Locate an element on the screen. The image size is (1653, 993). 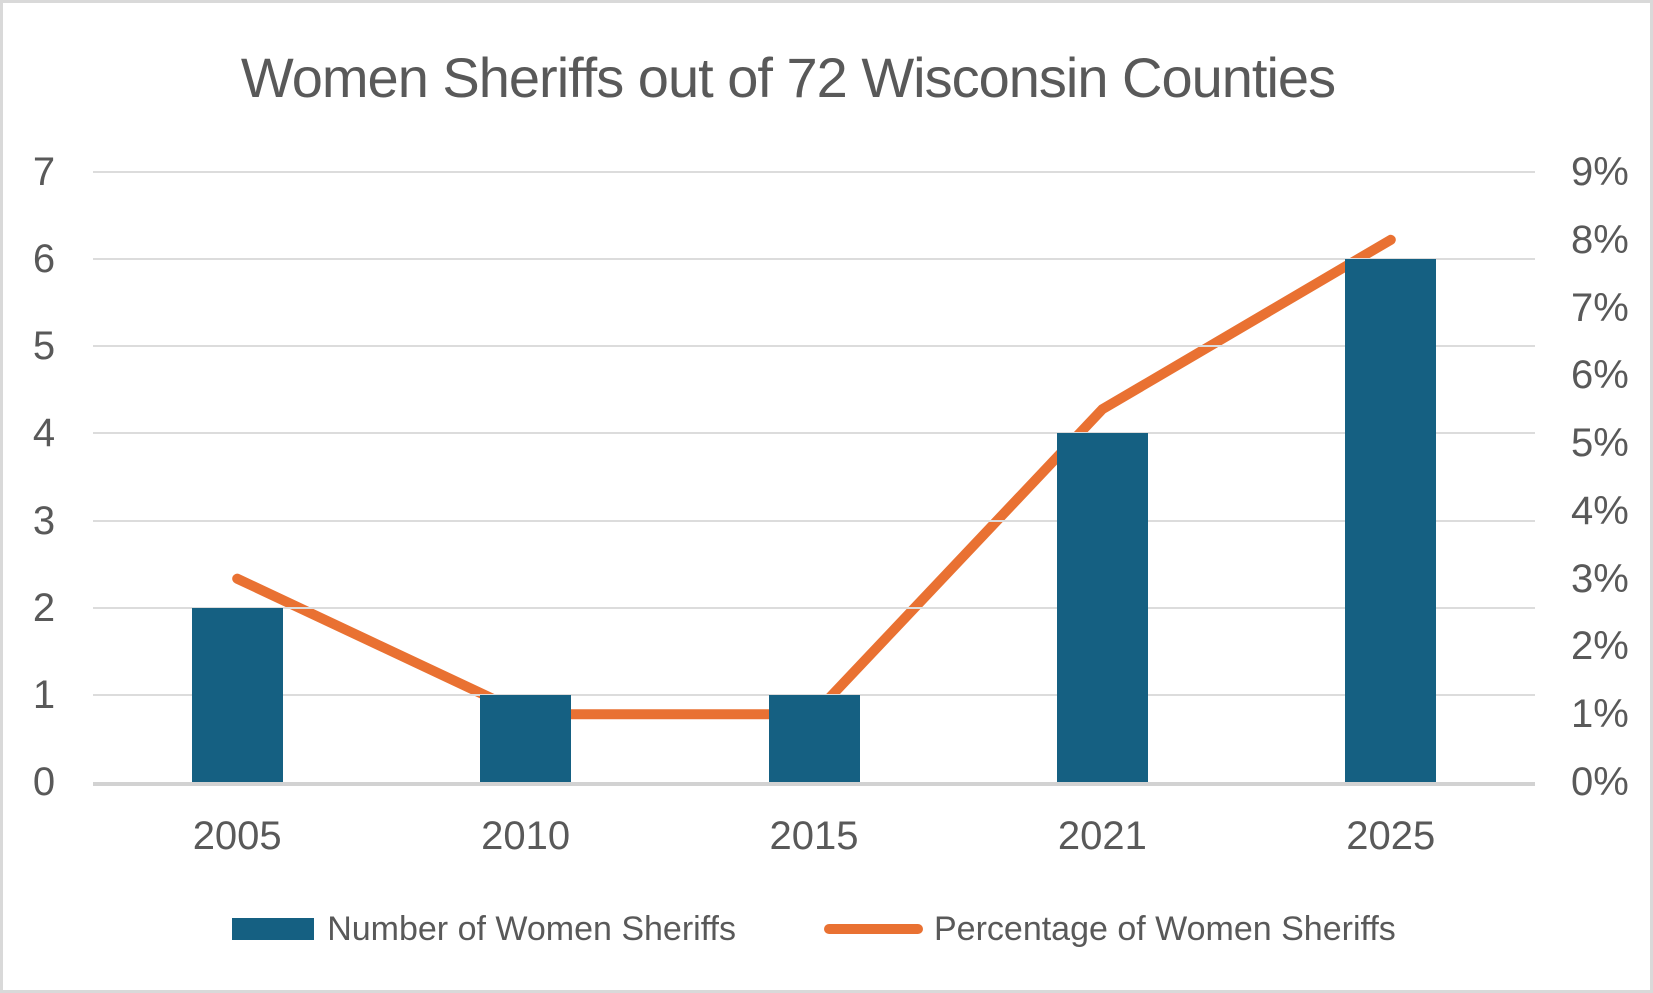
left-axis-tick-5: 5 is located at coordinates (44, 346).